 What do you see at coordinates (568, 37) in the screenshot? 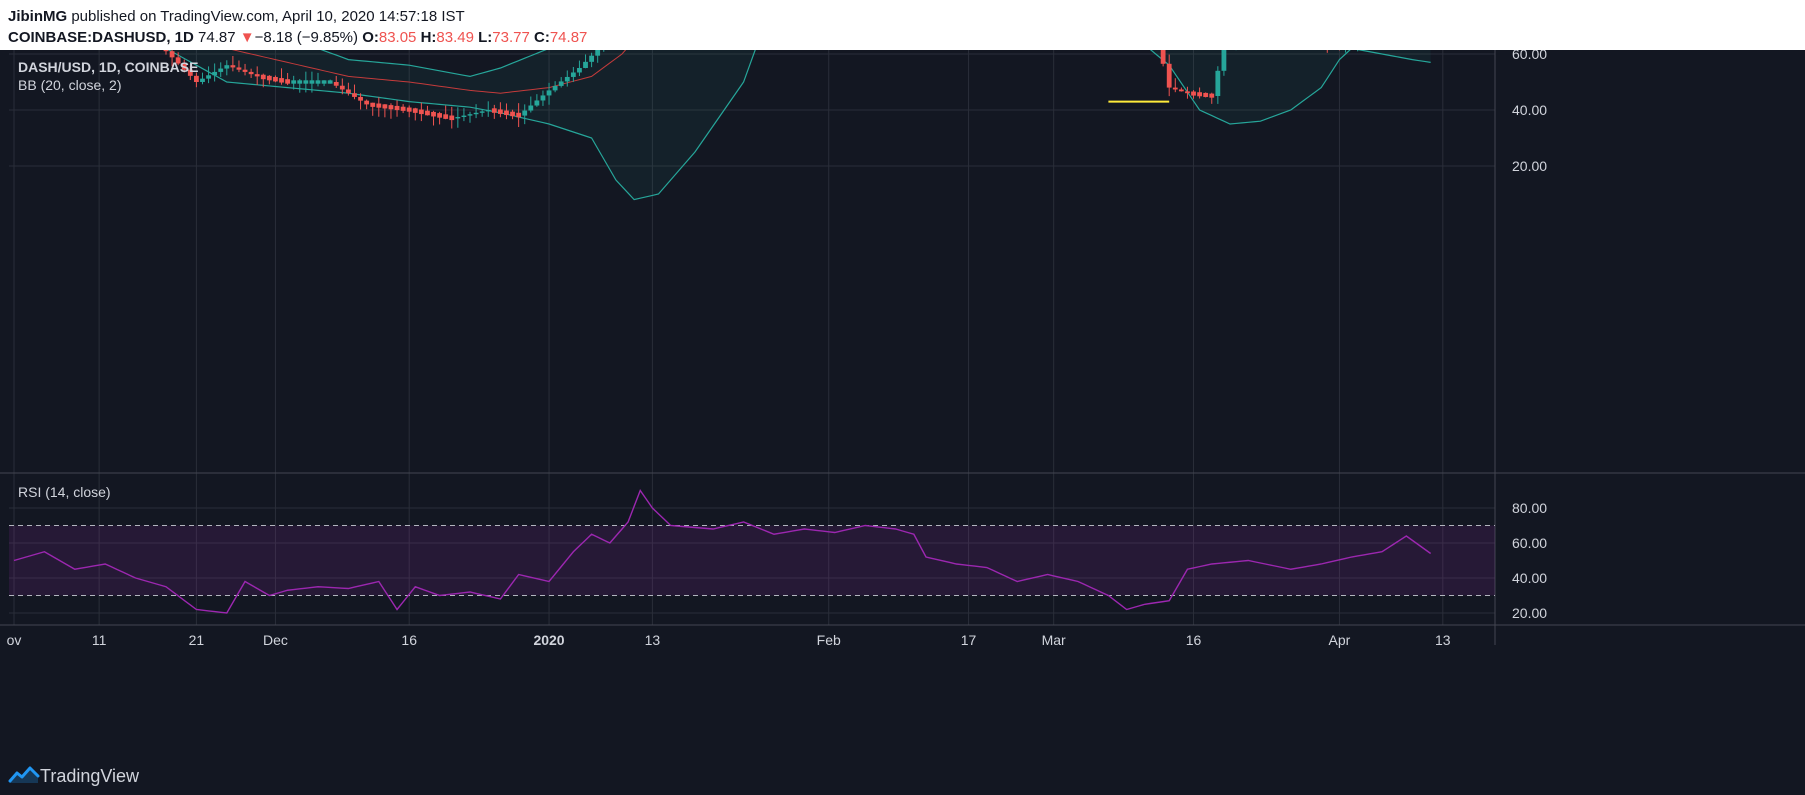
I see `close-value: 74.87` at bounding box center [568, 37].